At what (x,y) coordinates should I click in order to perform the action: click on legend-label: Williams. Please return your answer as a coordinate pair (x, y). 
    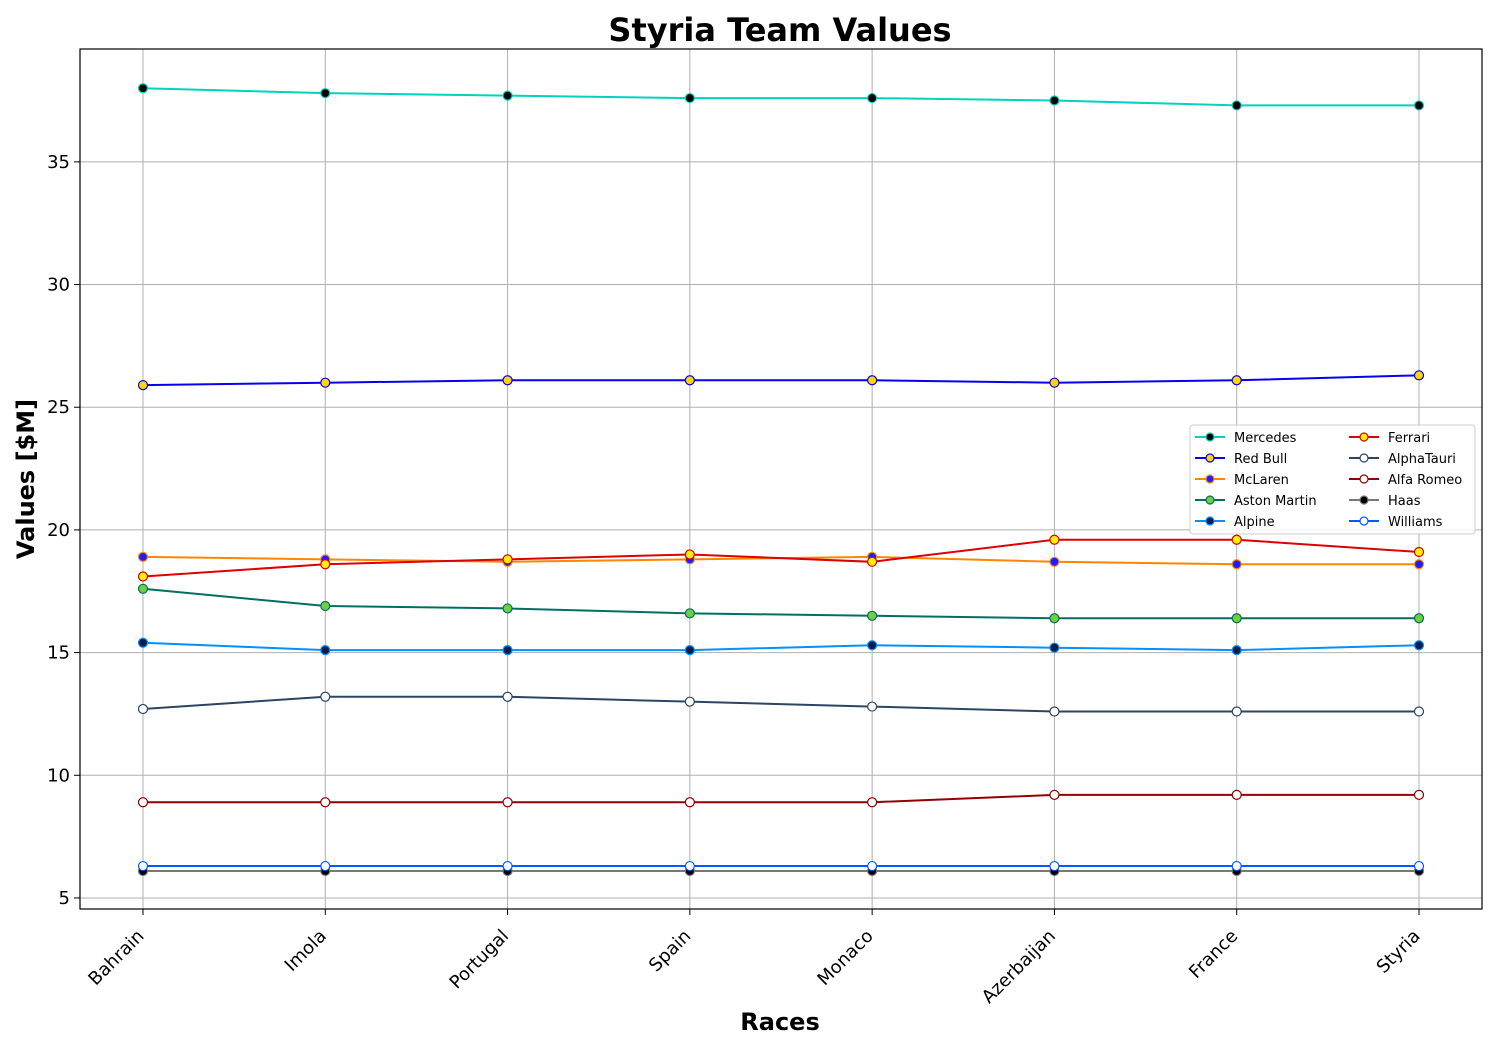
    Looking at the image, I should click on (1415, 522).